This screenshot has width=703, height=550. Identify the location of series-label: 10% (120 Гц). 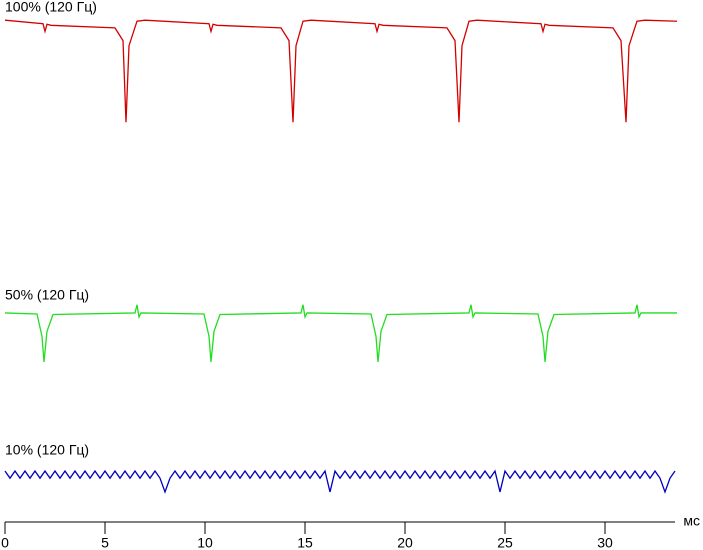
(47, 450).